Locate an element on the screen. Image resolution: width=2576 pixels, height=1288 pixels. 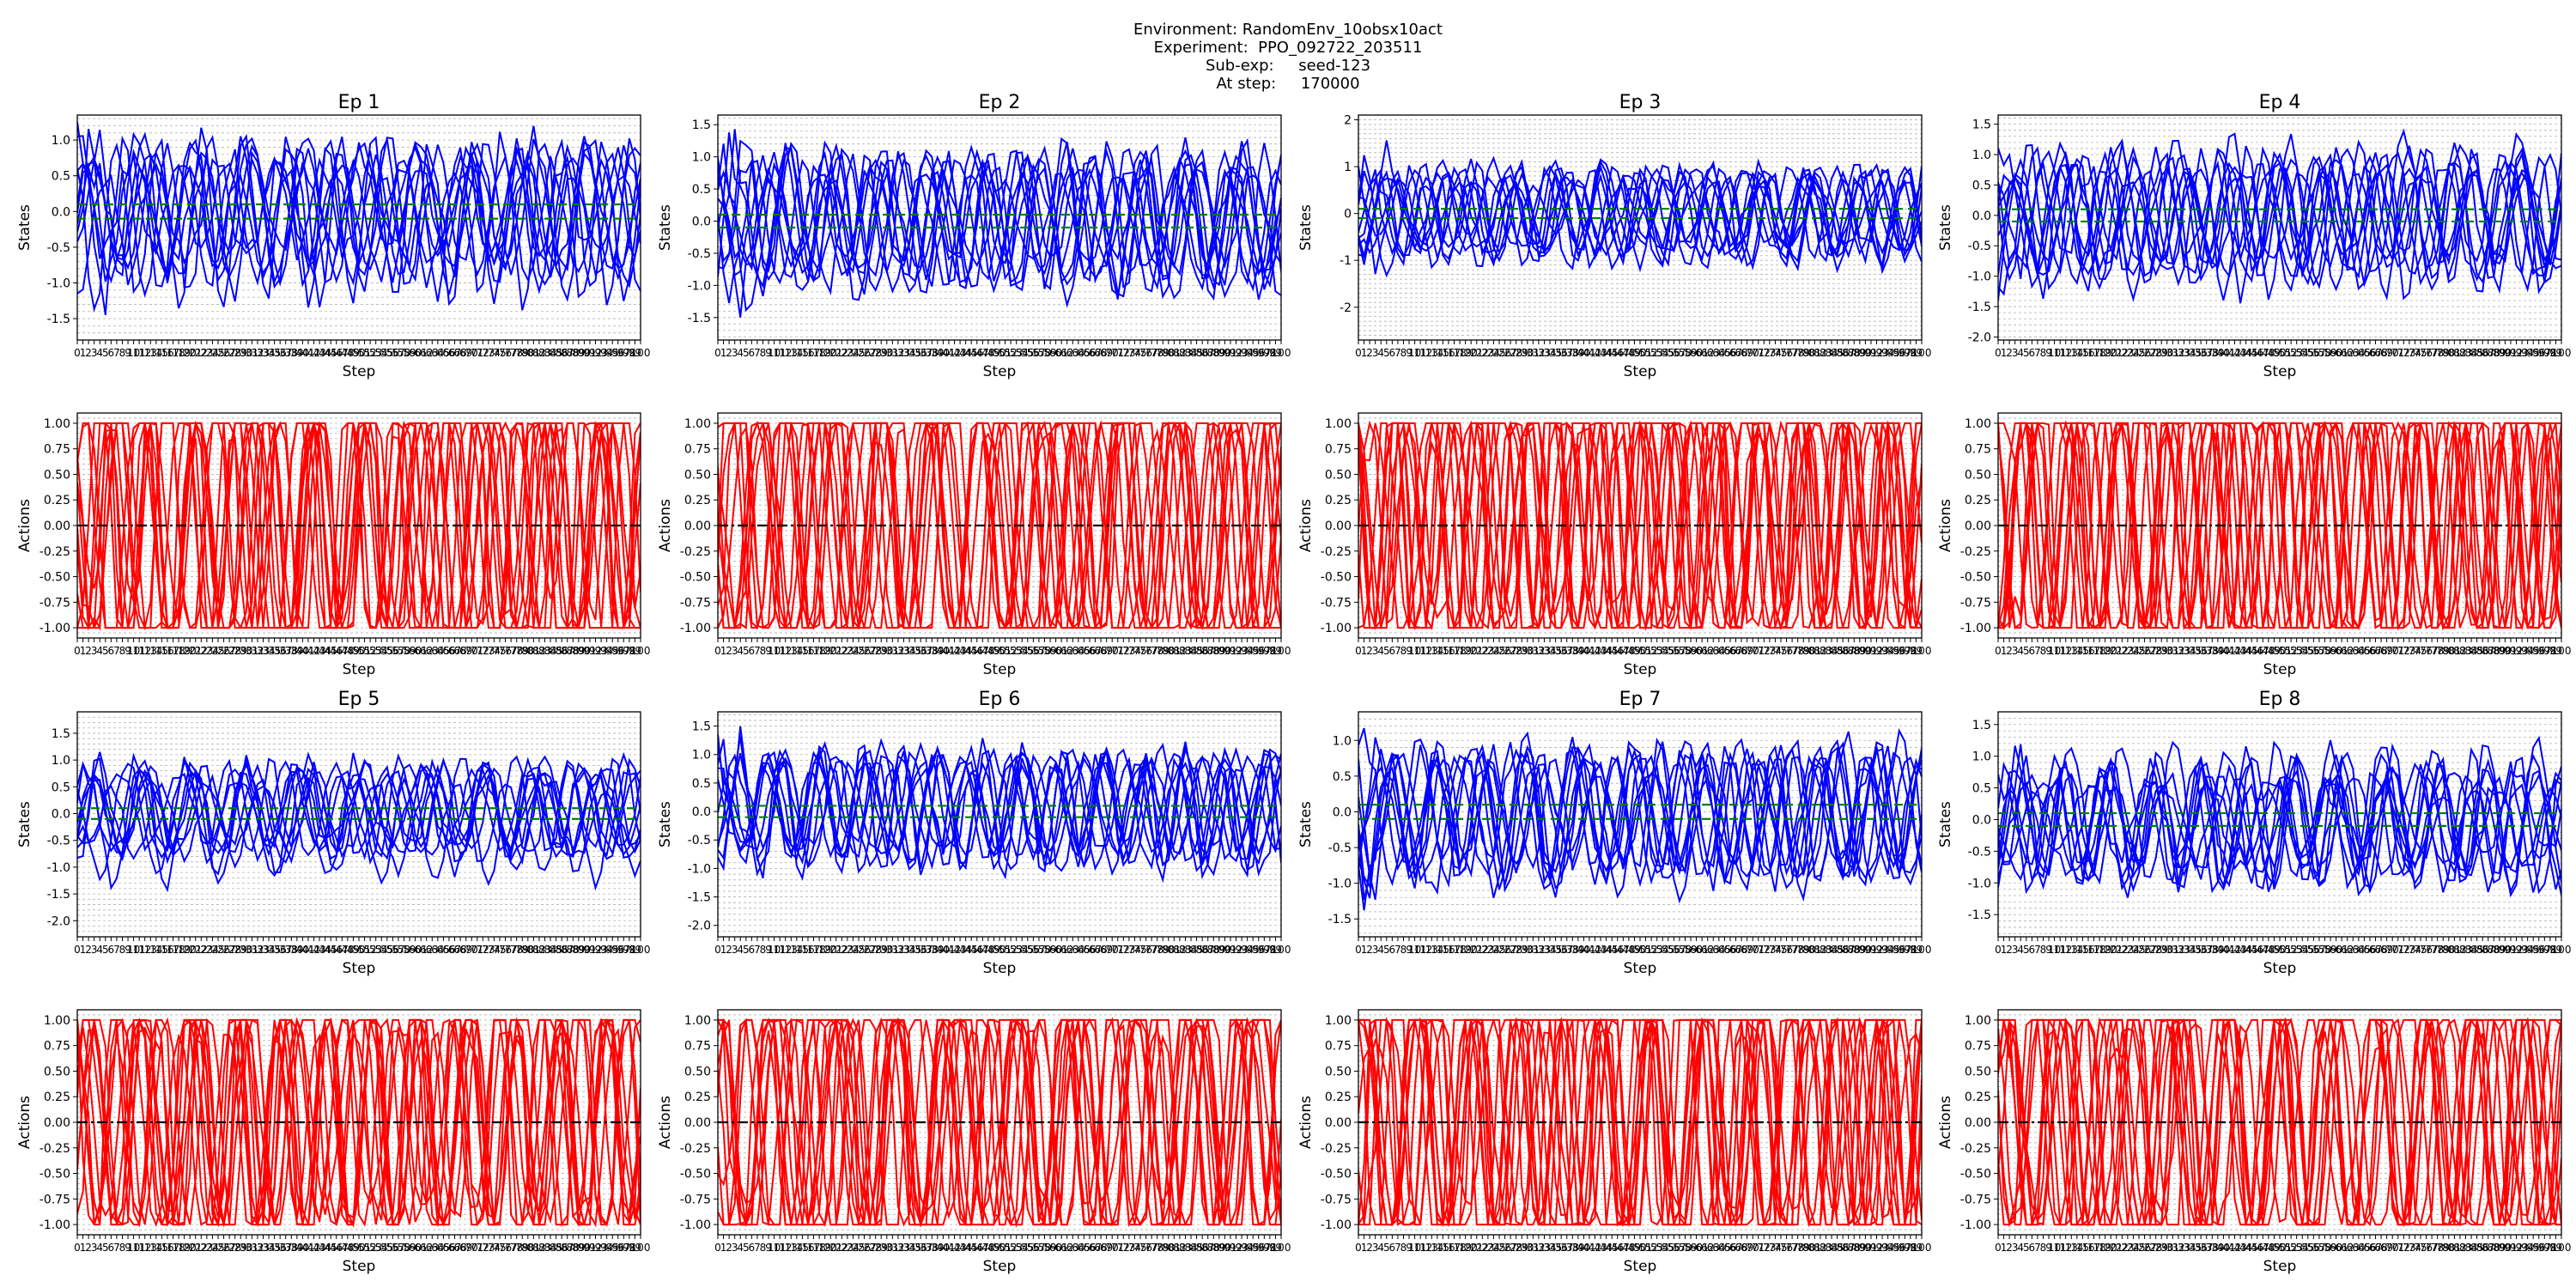
x-tick-label: 29 is located at coordinates (240, 353).